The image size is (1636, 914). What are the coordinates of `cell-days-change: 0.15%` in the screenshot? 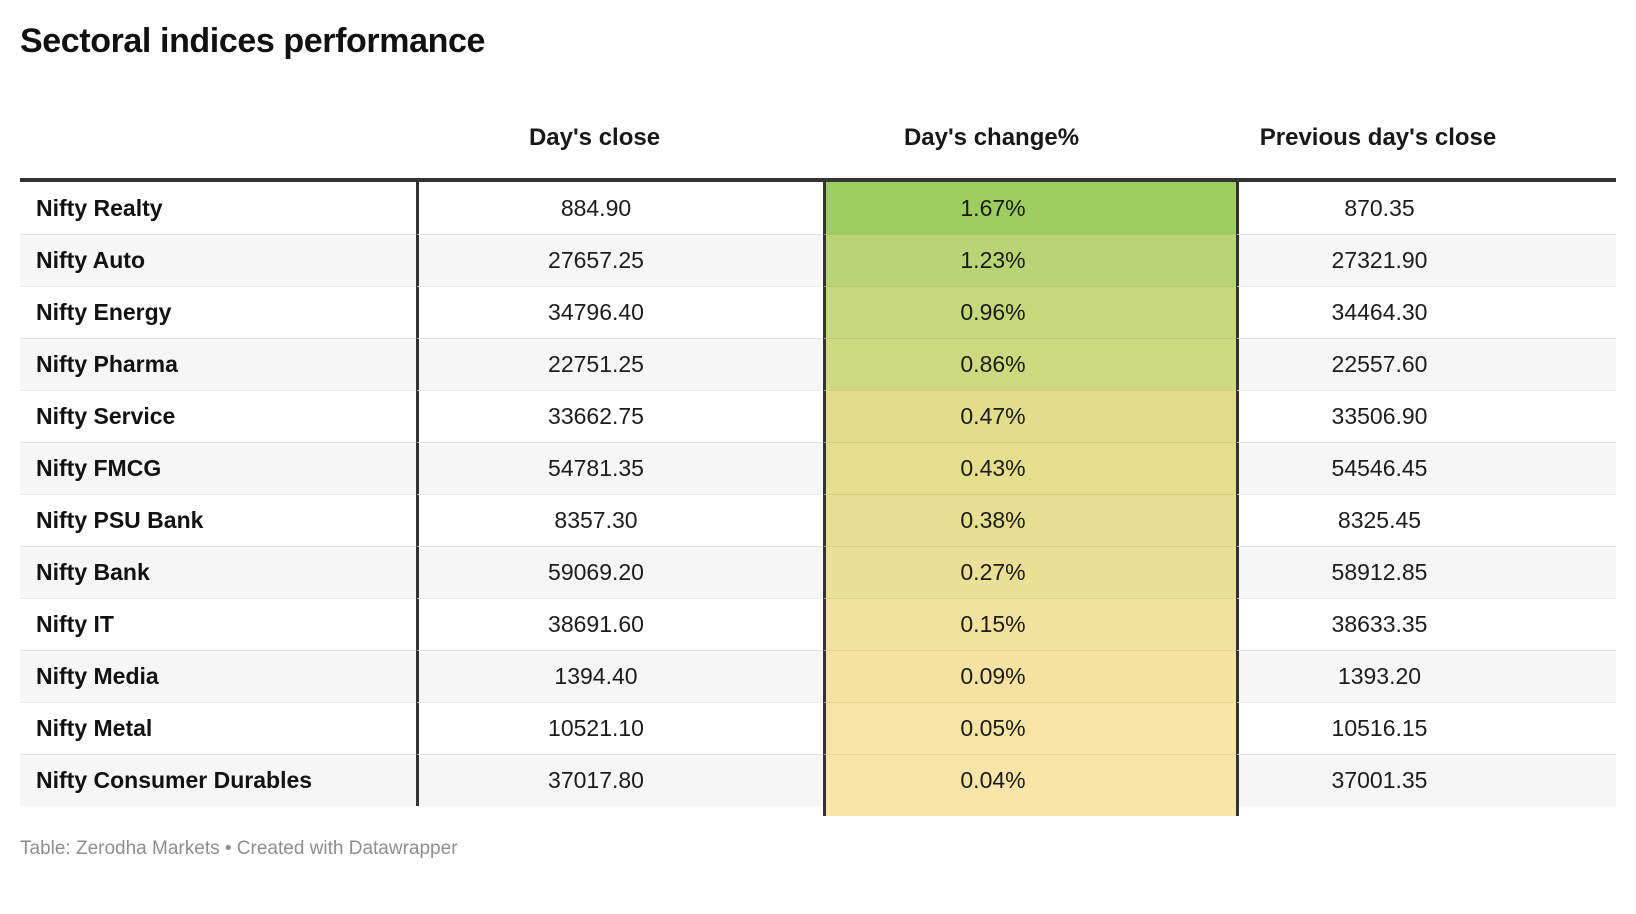 It's located at (1029, 624).